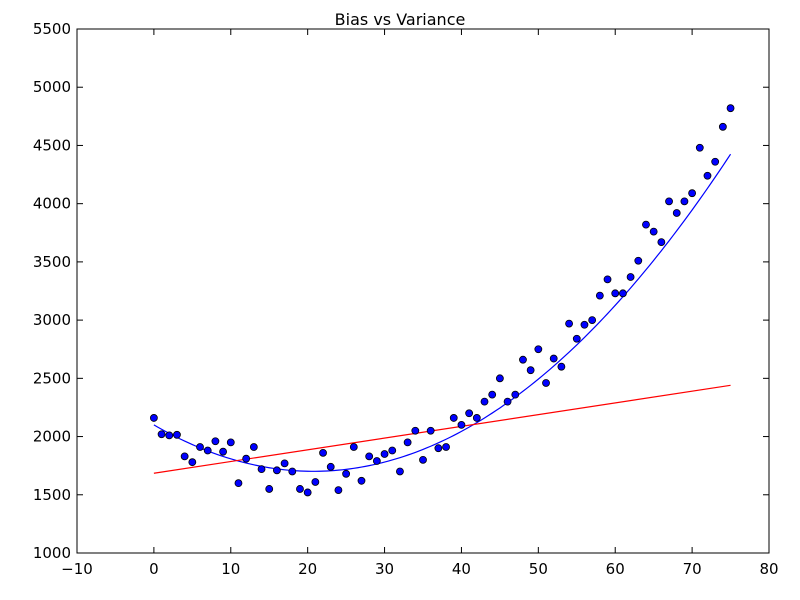 The image size is (800, 600). Describe the element at coordinates (52, 204) in the screenshot. I see `y-tick-label: 4000` at that location.